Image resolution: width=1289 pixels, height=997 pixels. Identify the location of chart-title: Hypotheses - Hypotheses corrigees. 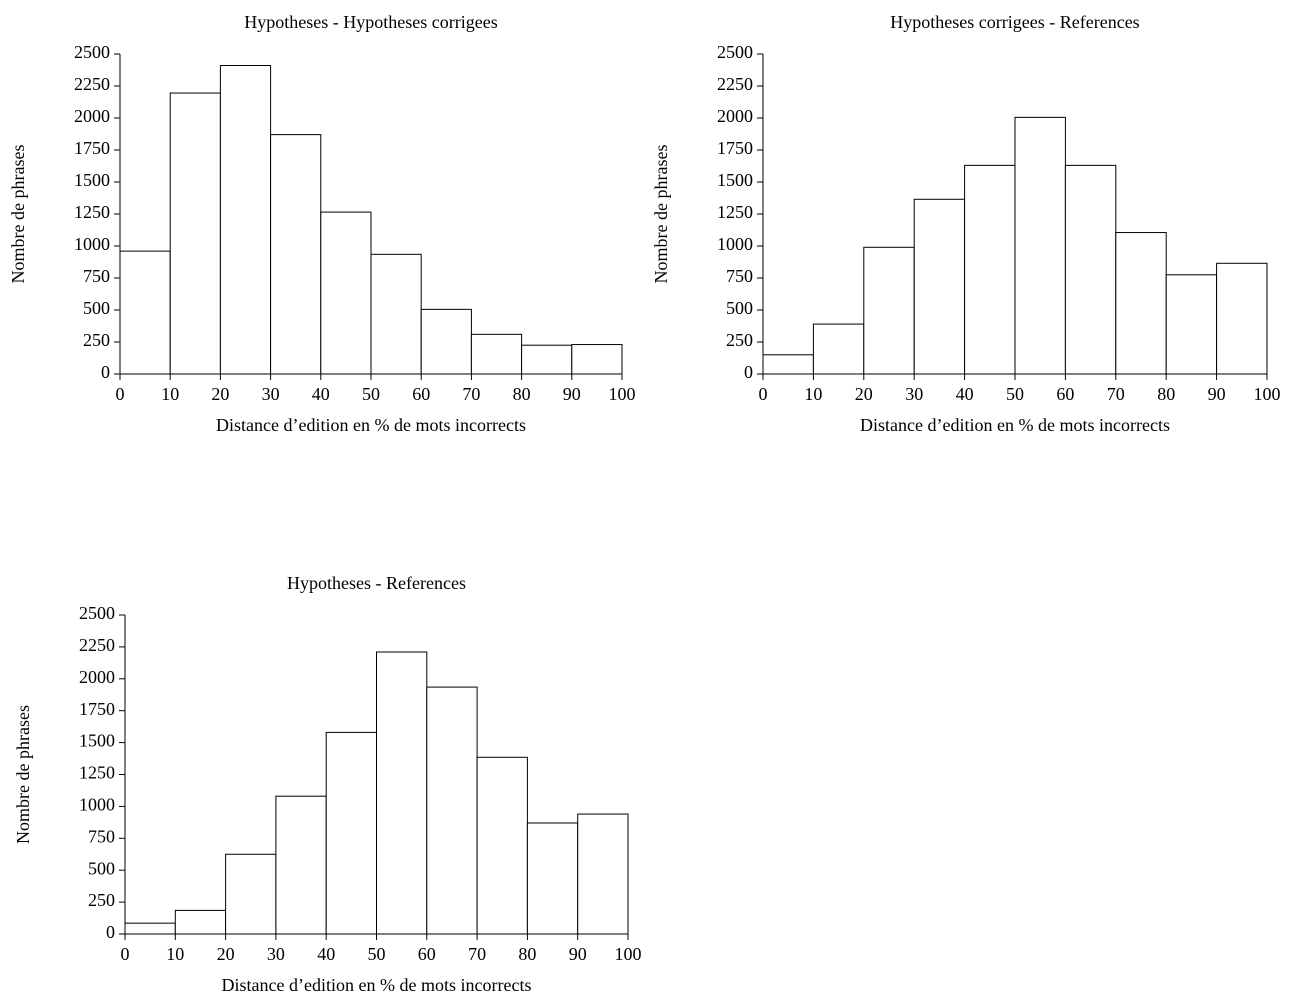
(370, 22).